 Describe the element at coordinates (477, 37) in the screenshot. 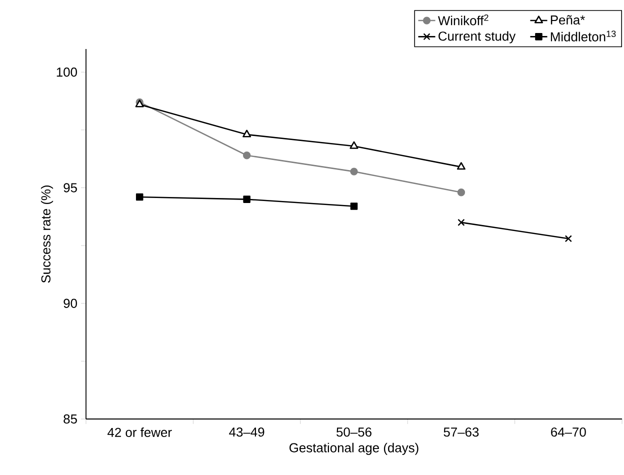

I see `legend-label: Current study` at that location.